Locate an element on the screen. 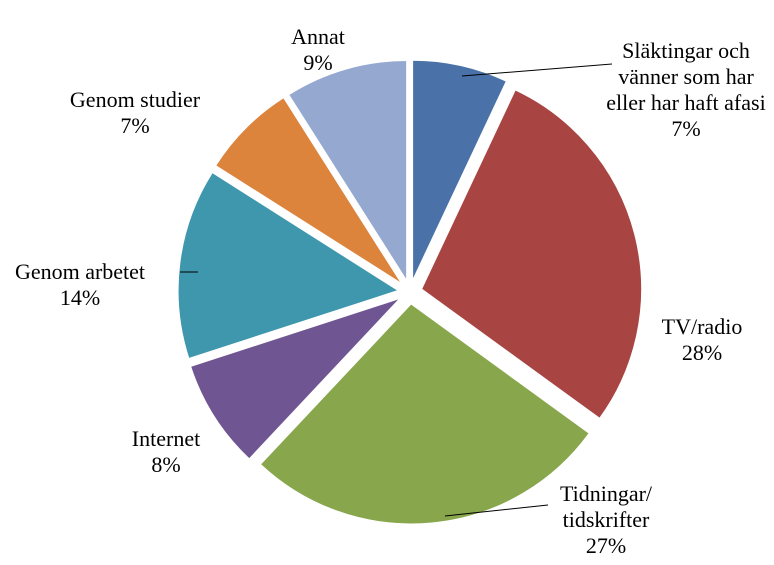  slice-label: Internet 8% is located at coordinates (166, 452).